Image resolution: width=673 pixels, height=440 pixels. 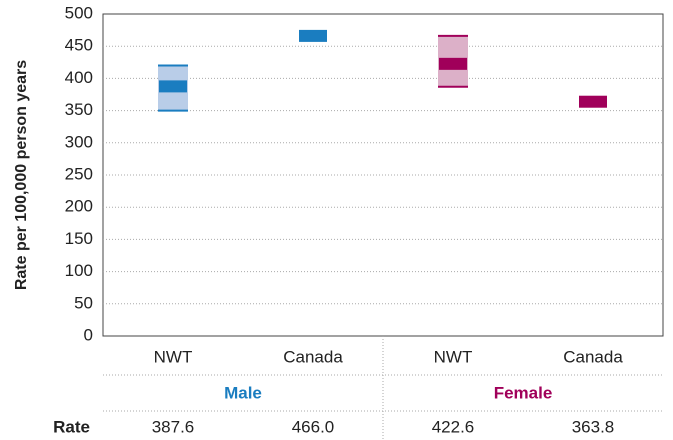 I want to click on y-axis-label: Rate per 100,000 person years, so click(x=21, y=175).